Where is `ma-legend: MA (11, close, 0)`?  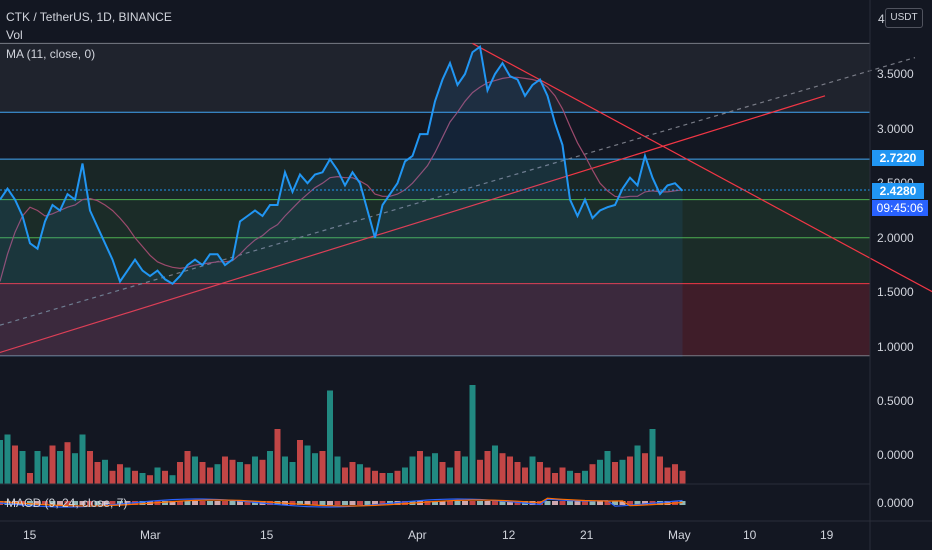 ma-legend: MA (11, close, 0) is located at coordinates (51, 54).